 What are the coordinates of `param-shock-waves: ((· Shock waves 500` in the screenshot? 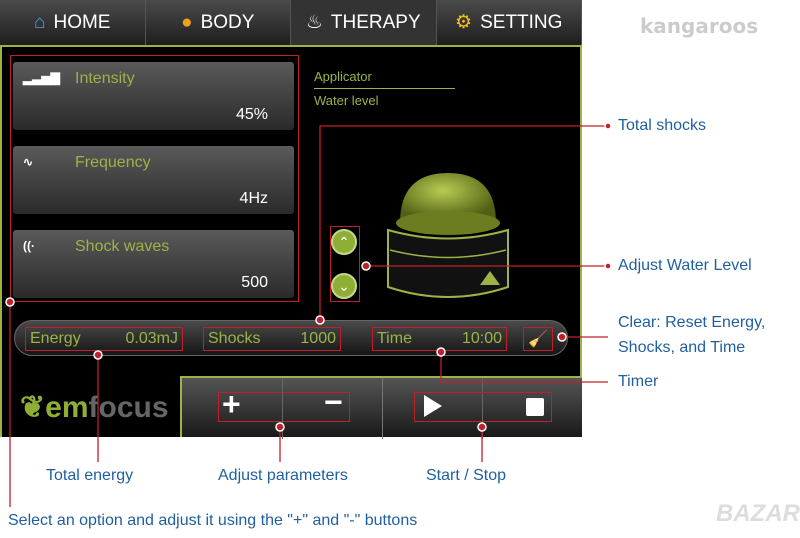 It's located at (153, 264).